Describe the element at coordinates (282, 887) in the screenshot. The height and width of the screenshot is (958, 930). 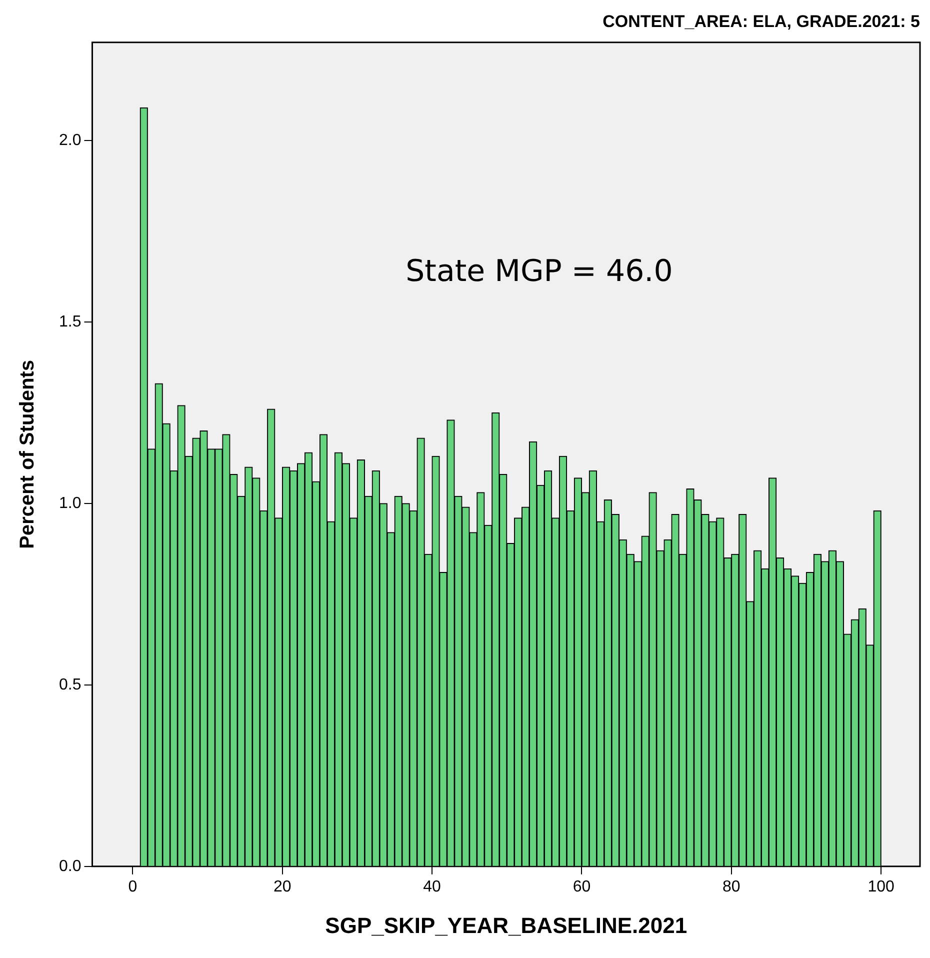
I see `x-tick-label: 20` at that location.